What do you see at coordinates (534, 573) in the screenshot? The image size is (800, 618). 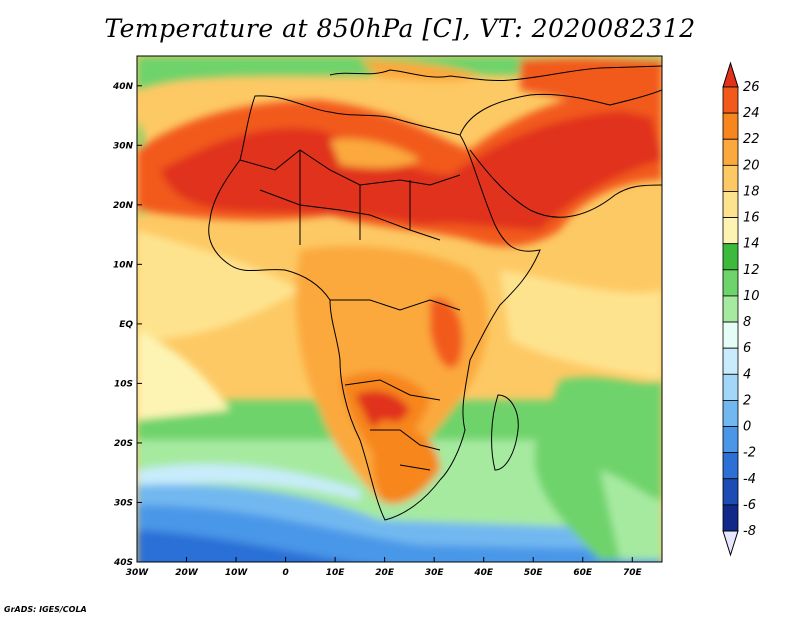 I see `lon-tick-label: 50E` at bounding box center [534, 573].